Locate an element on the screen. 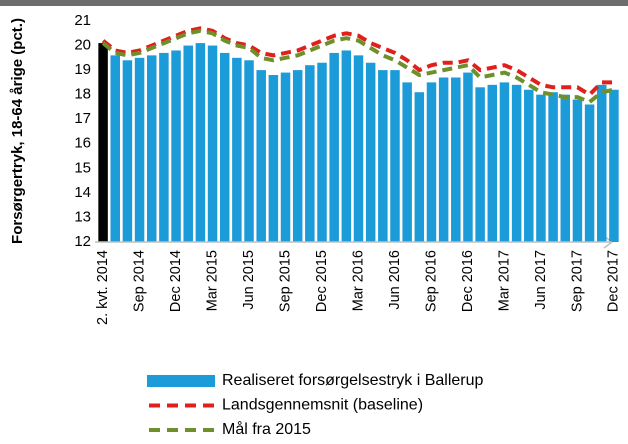 Image resolution: width=628 pixels, height=444 pixels. y-tick-label: 15 is located at coordinates (82, 167).